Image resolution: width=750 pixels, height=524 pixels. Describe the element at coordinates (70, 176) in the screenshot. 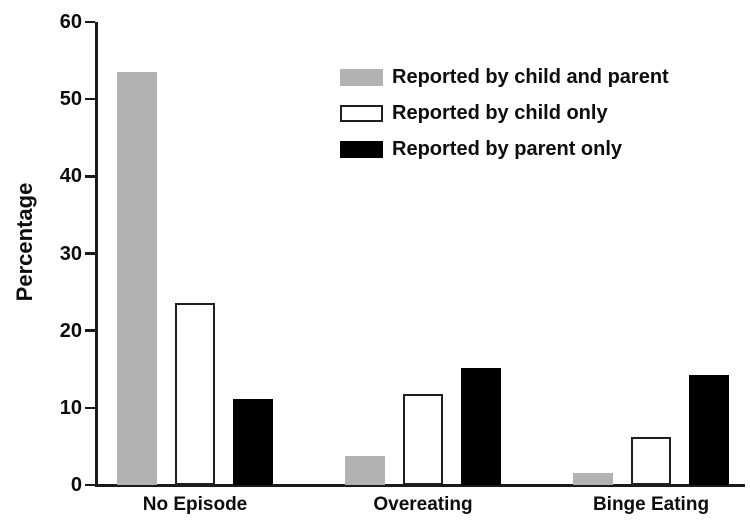

I see `y-tick-label-40: 40` at that location.